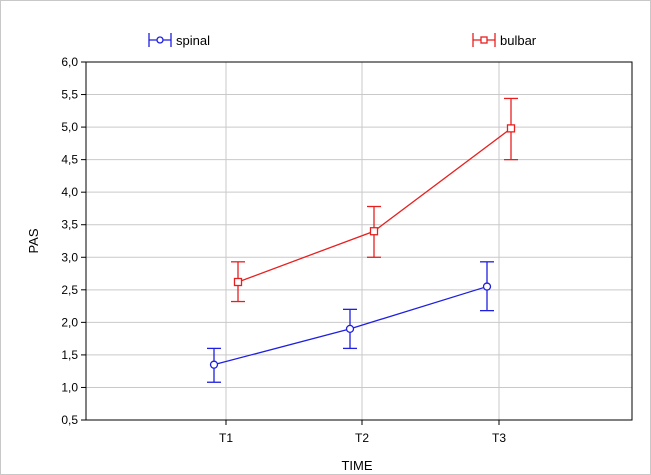 The height and width of the screenshot is (475, 651). Describe the element at coordinates (362, 438) in the screenshot. I see `x-tick-label: T2` at that location.